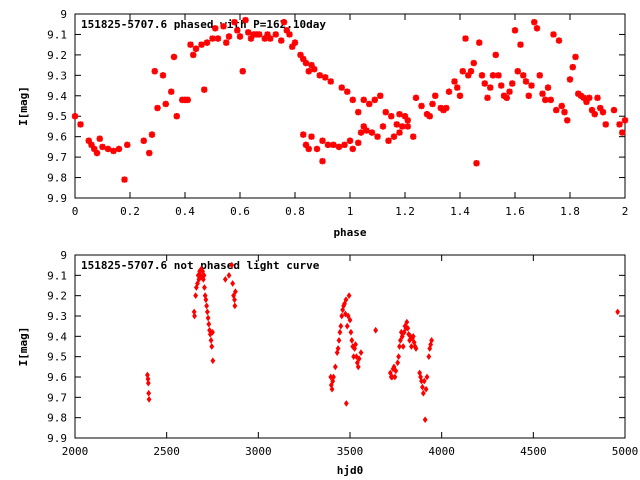  What do you see at coordinates (57, 357) in the screenshot?
I see `y-tick-label: 9.5` at bounding box center [57, 357].